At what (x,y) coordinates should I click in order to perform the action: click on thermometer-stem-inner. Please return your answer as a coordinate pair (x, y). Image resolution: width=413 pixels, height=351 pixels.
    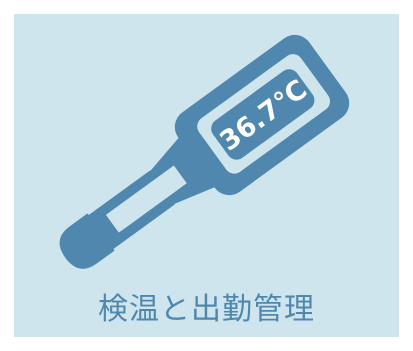
    Looking at the image, I should click on (146, 199).